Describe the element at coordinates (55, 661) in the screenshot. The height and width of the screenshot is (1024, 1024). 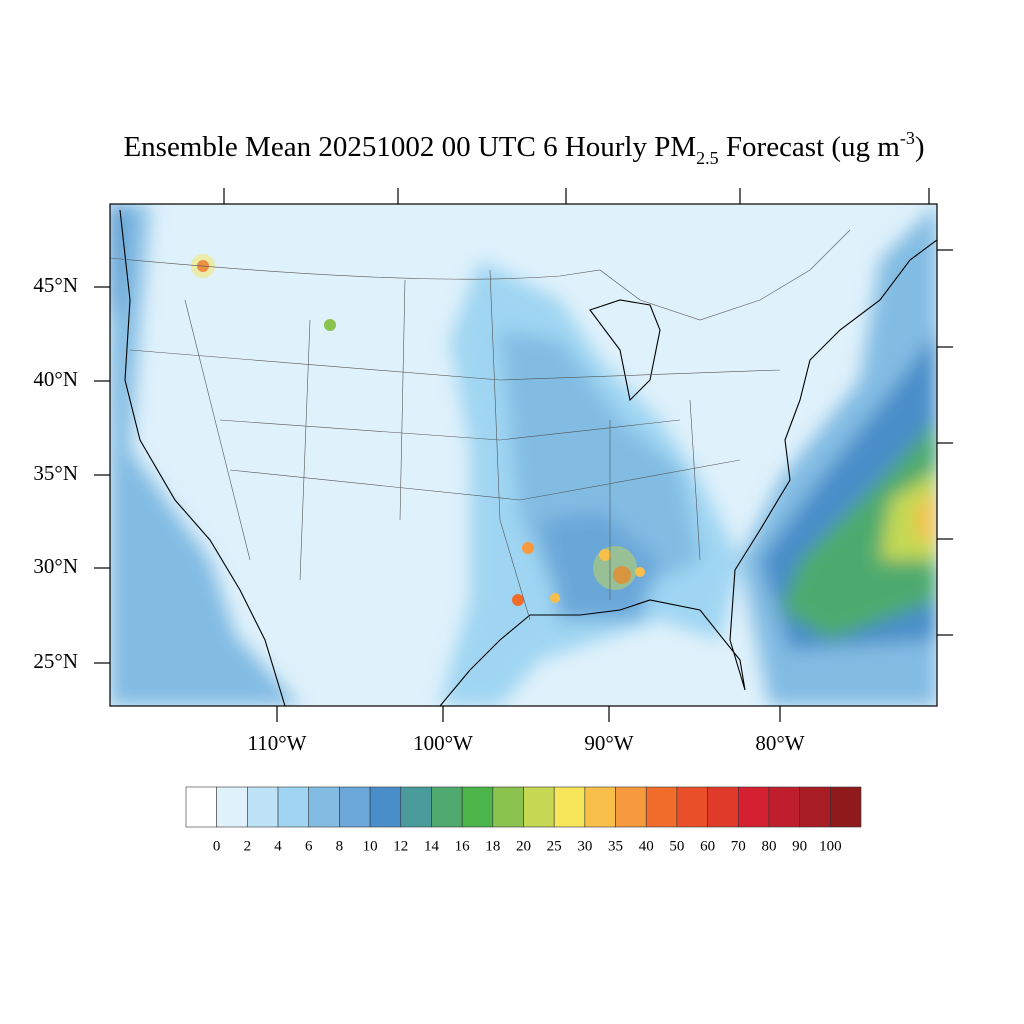
I see `lat-label: 25°N` at that location.